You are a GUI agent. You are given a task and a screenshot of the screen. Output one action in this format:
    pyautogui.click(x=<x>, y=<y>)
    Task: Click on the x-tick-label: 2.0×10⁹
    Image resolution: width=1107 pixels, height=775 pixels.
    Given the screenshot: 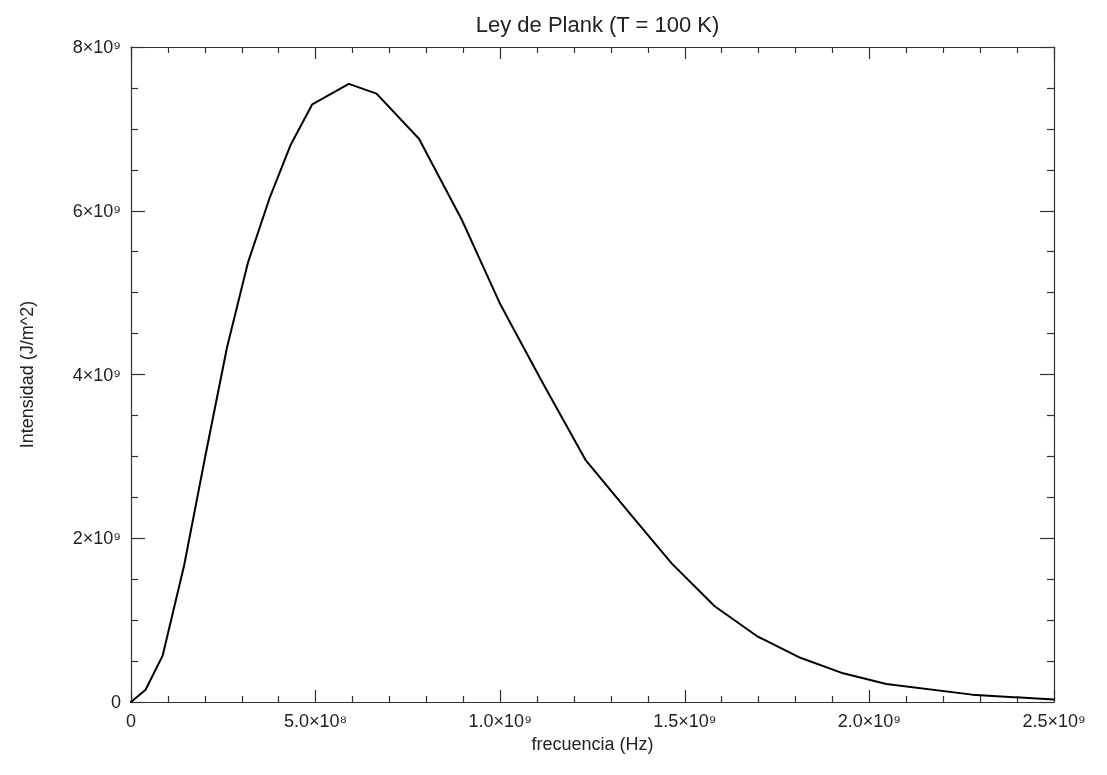 What is the action you would take?
    pyautogui.click(x=869, y=721)
    